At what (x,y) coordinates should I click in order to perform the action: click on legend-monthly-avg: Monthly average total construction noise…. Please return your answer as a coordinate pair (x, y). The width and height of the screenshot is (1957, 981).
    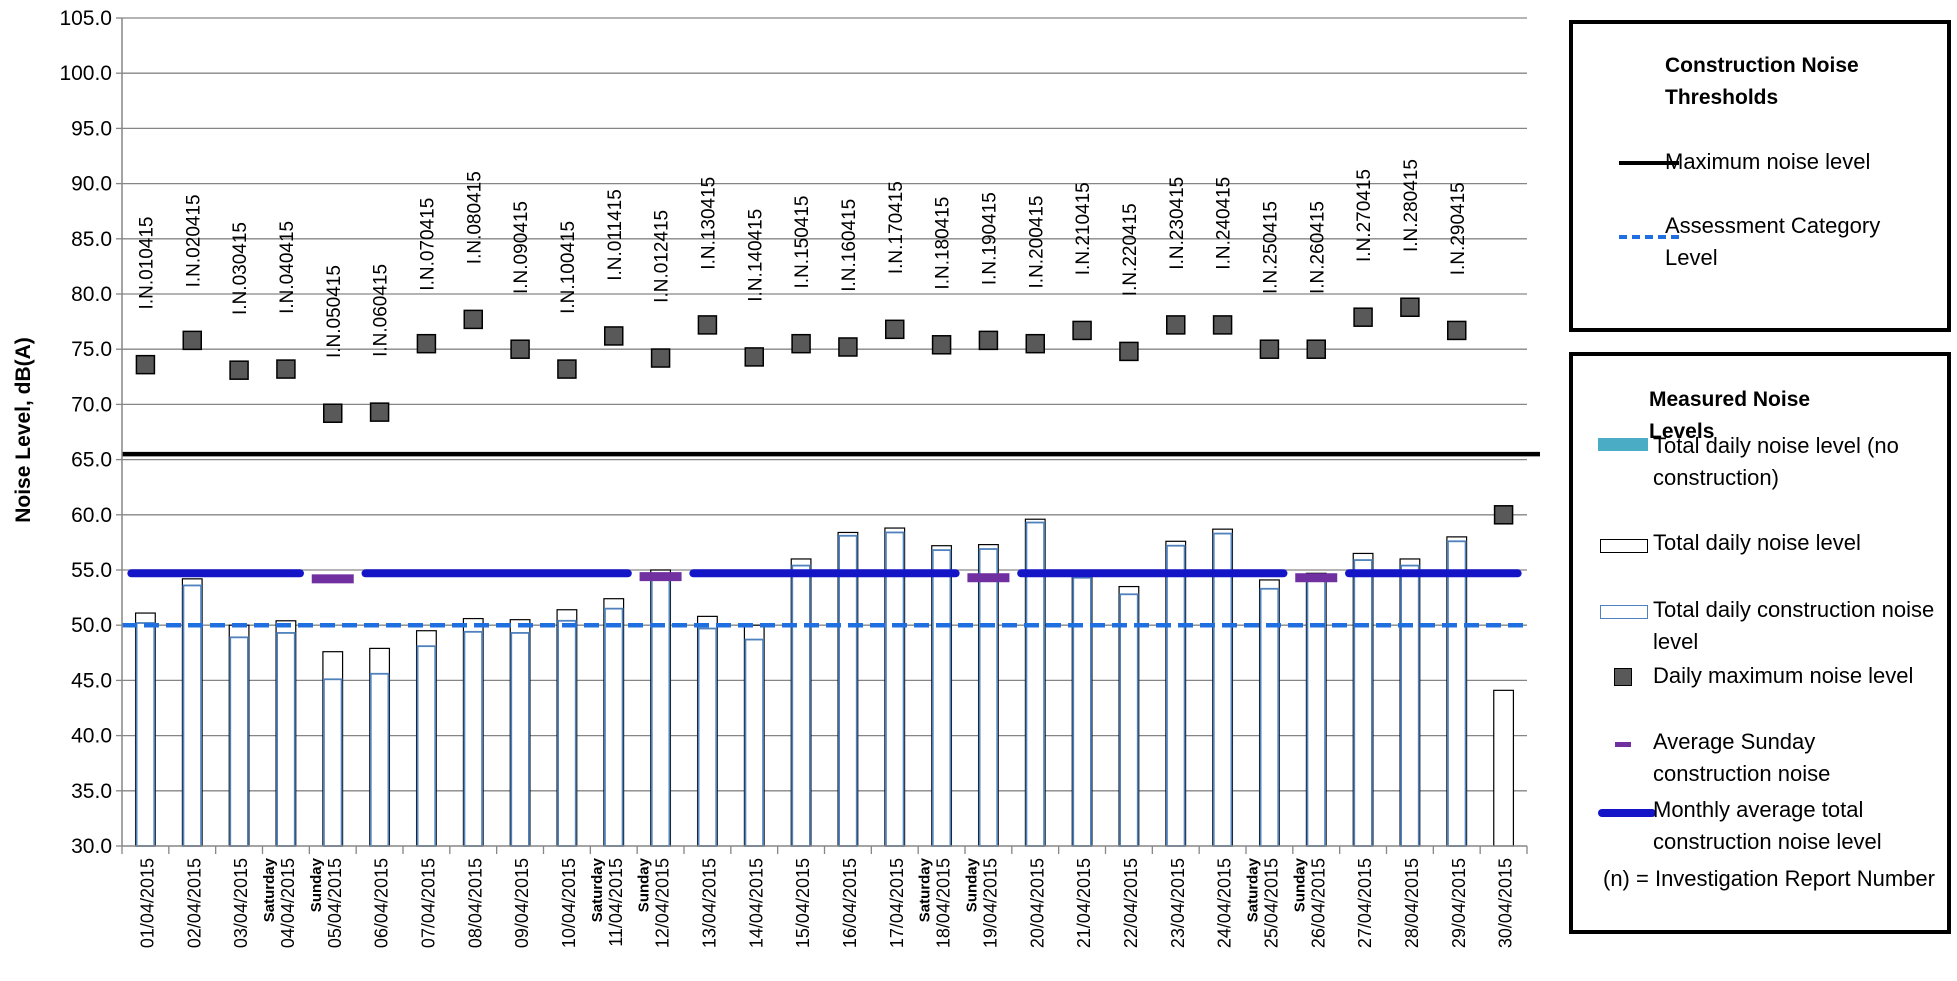
    Looking at the image, I should click on (1767, 825).